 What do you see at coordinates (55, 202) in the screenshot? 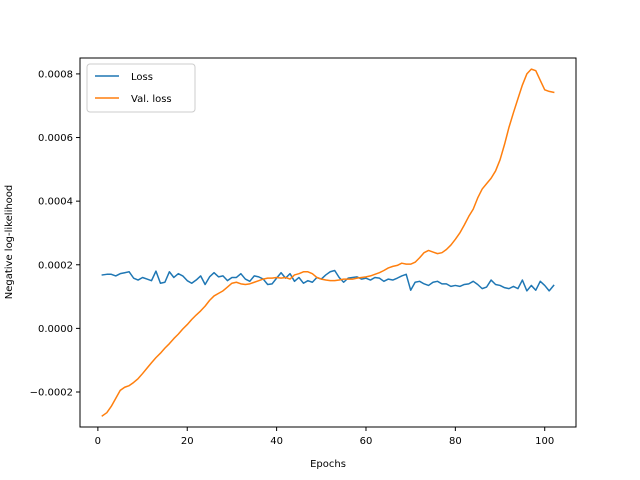
I see `y-tick-label: 0.0004` at bounding box center [55, 202].